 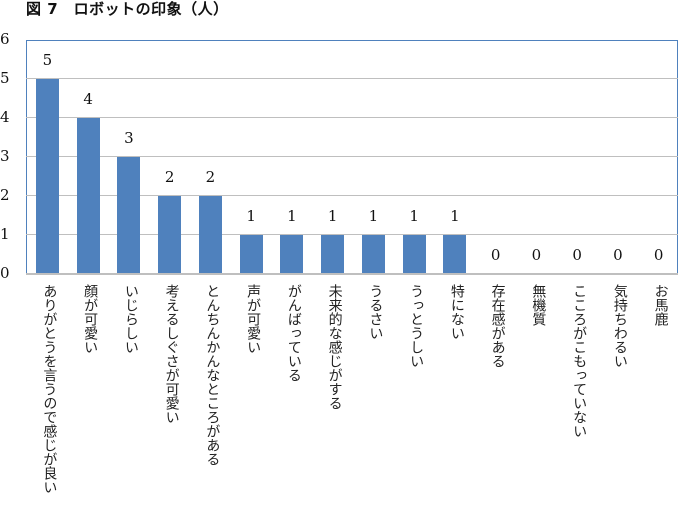 What do you see at coordinates (579, 361) in the screenshot?
I see `x-tick-label: こころがこもっていない` at bounding box center [579, 361].